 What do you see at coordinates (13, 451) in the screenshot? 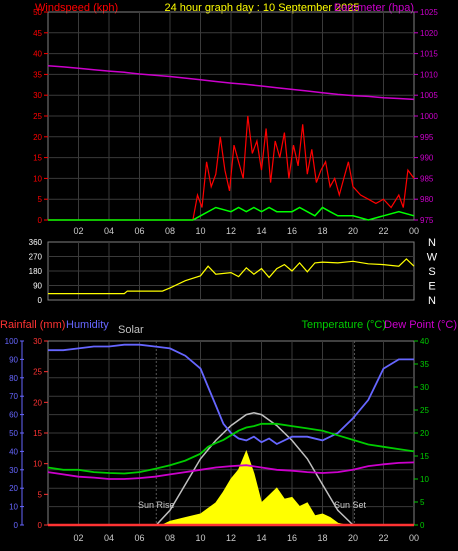
I see `humidity-y-tick-label: 40` at bounding box center [13, 451].